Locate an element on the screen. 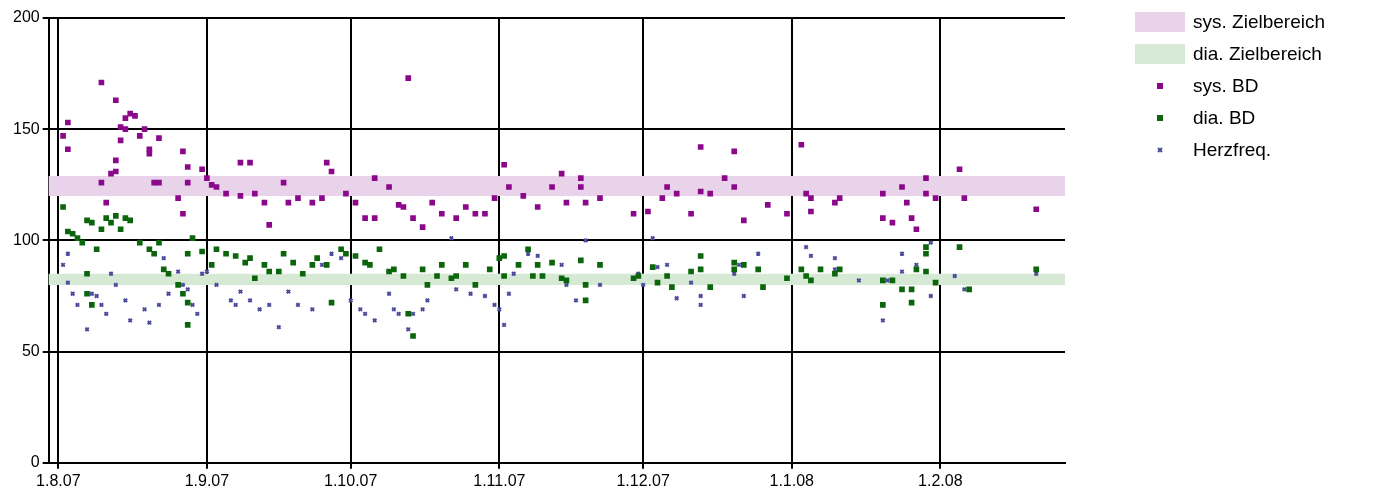 The height and width of the screenshot is (498, 1375). legend-label: sys. Zielbereich is located at coordinates (1259, 22).